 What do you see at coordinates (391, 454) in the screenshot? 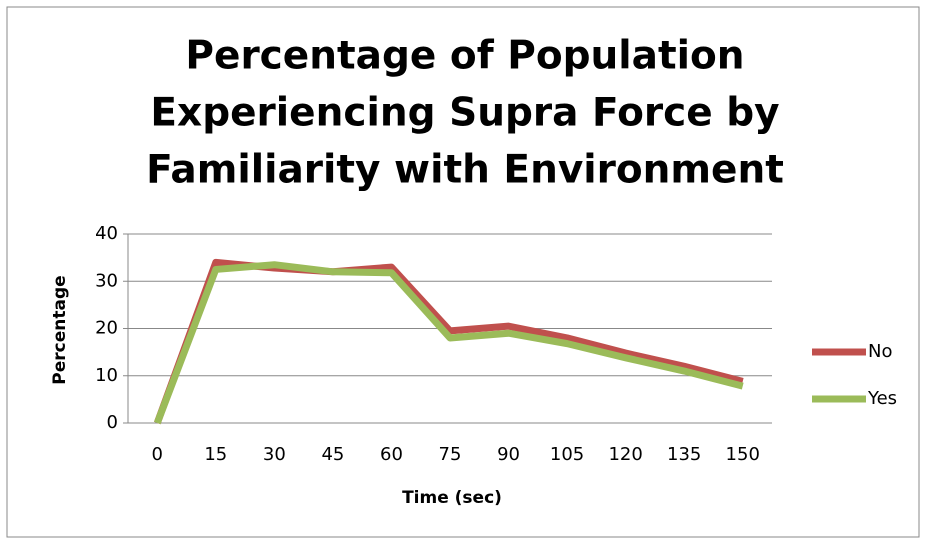
I see `x-tick-label: 60` at bounding box center [391, 454].